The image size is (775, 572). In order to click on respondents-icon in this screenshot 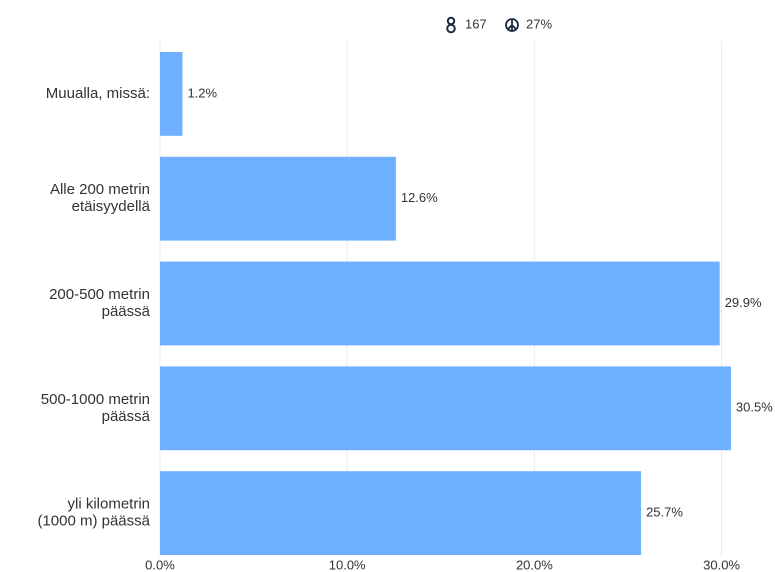, I will do `click(451, 25)`.